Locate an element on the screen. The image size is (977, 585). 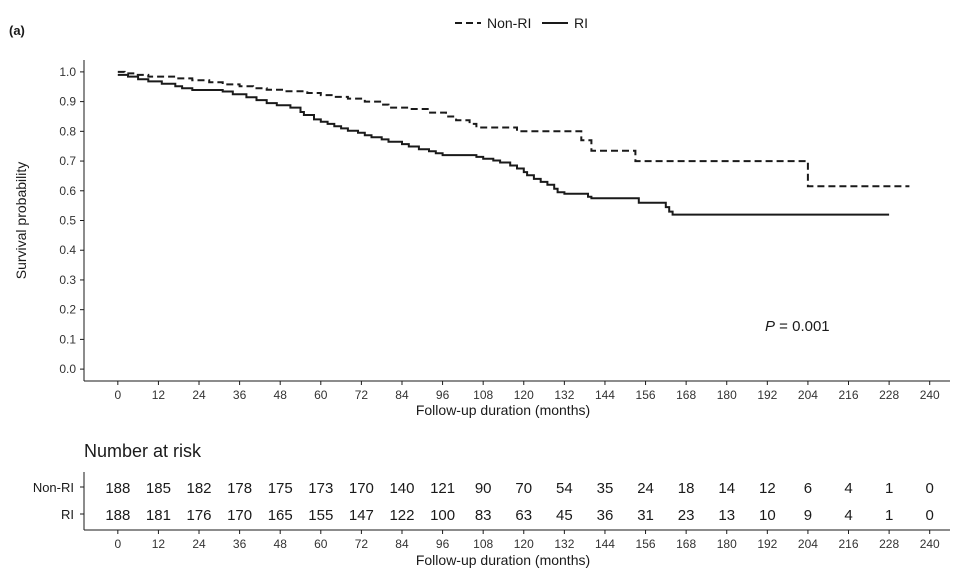
risk-cell: 63 is located at coordinates (523, 515).